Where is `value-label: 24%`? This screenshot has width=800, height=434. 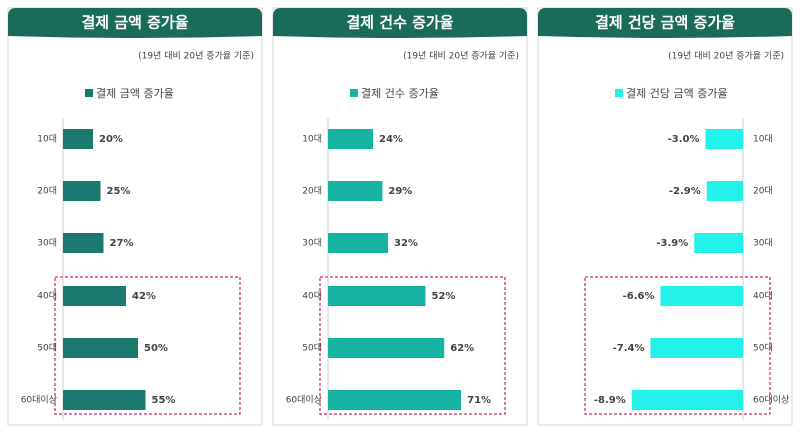 value-label: 24% is located at coordinates (391, 139).